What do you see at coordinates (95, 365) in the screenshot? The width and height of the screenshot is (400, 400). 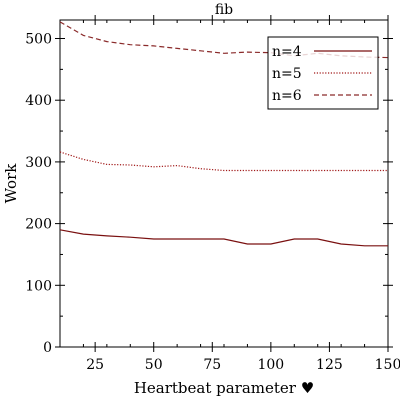 I see `x-tick-label: 25` at bounding box center [95, 365].